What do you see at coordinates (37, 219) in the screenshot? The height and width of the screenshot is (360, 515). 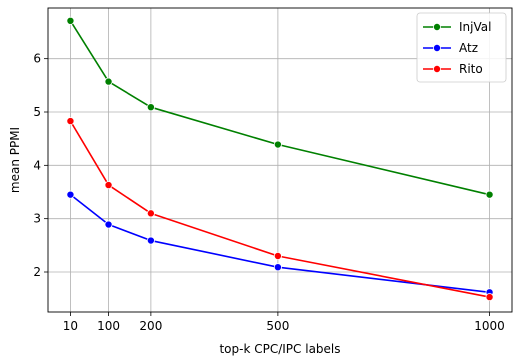 I see `y-tick-label: 3` at bounding box center [37, 219].